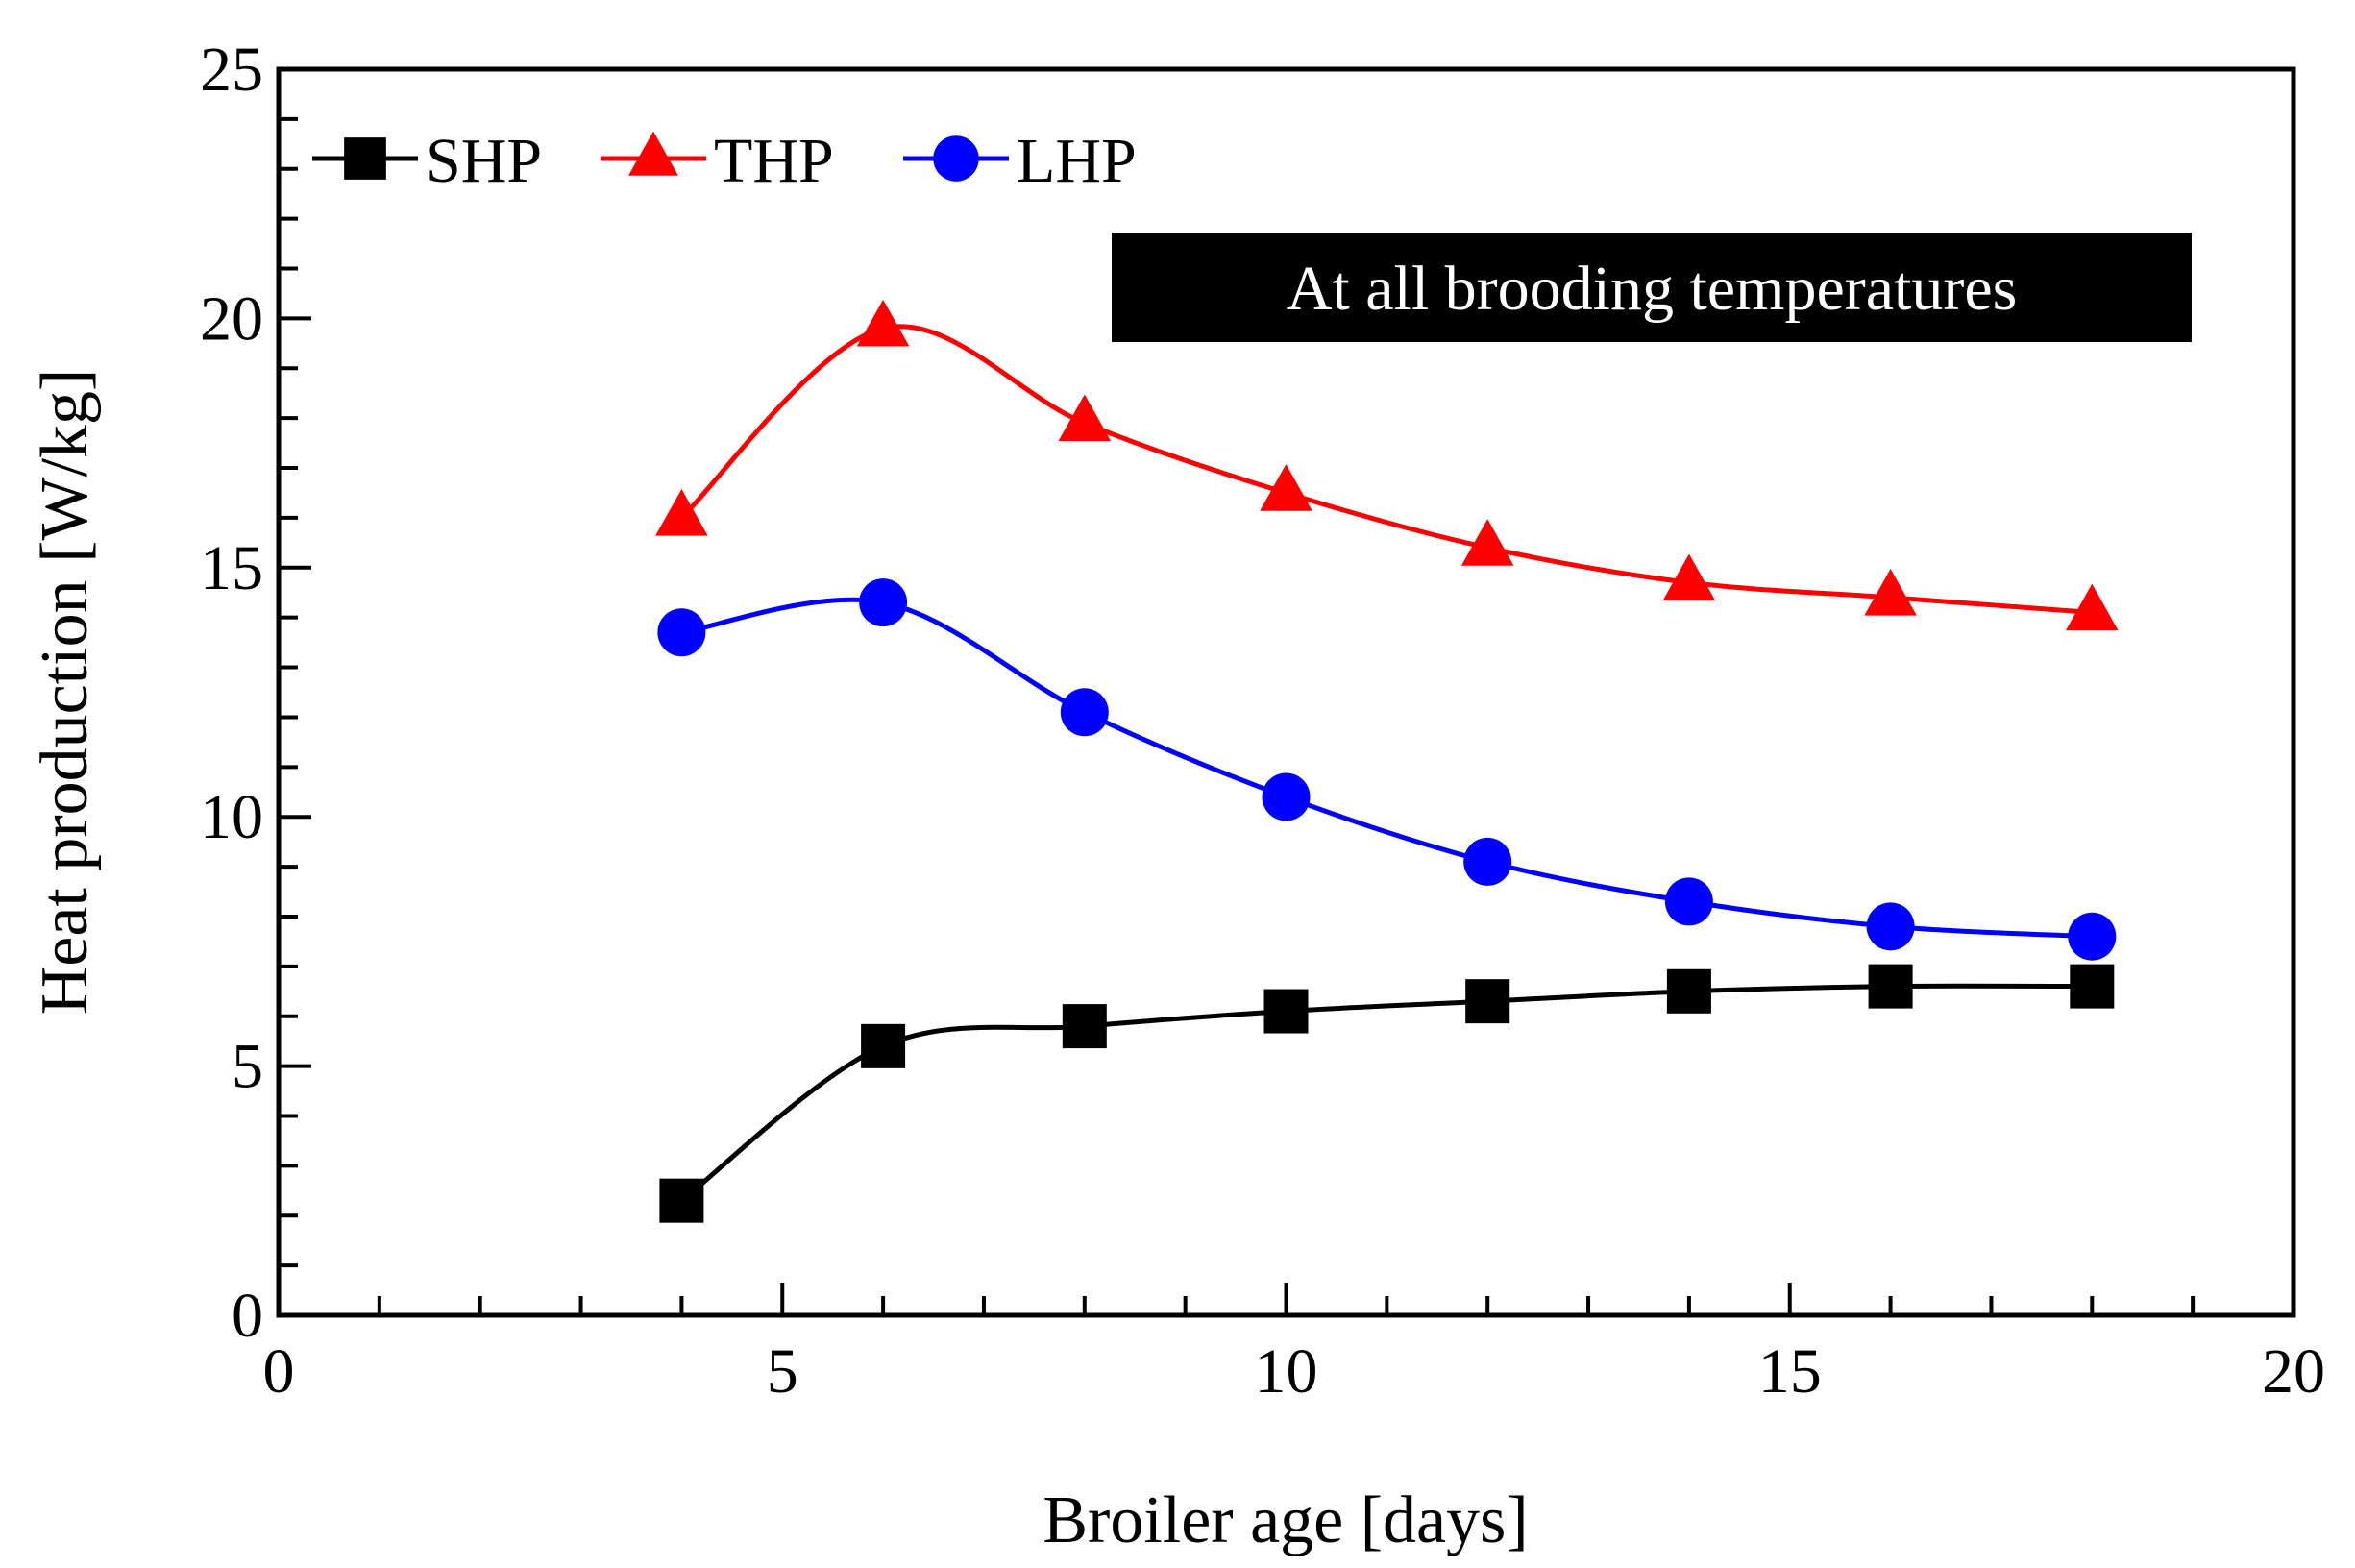 This screenshot has height=1568, width=2355. I want to click on series-line-shp, so click(1386, 1093).